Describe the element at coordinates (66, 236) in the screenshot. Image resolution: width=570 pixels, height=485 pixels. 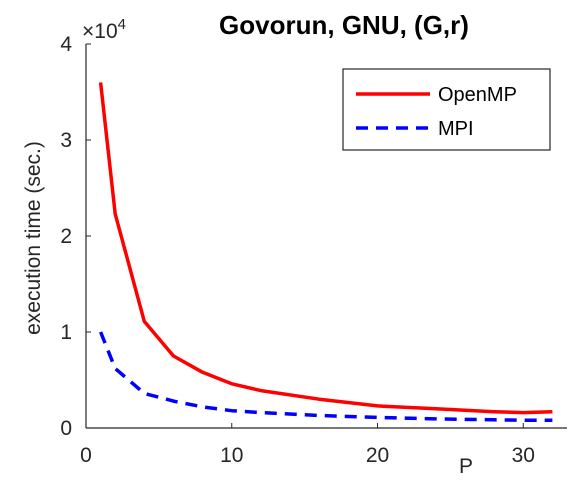
I see `y-tick-label: 2` at that location.